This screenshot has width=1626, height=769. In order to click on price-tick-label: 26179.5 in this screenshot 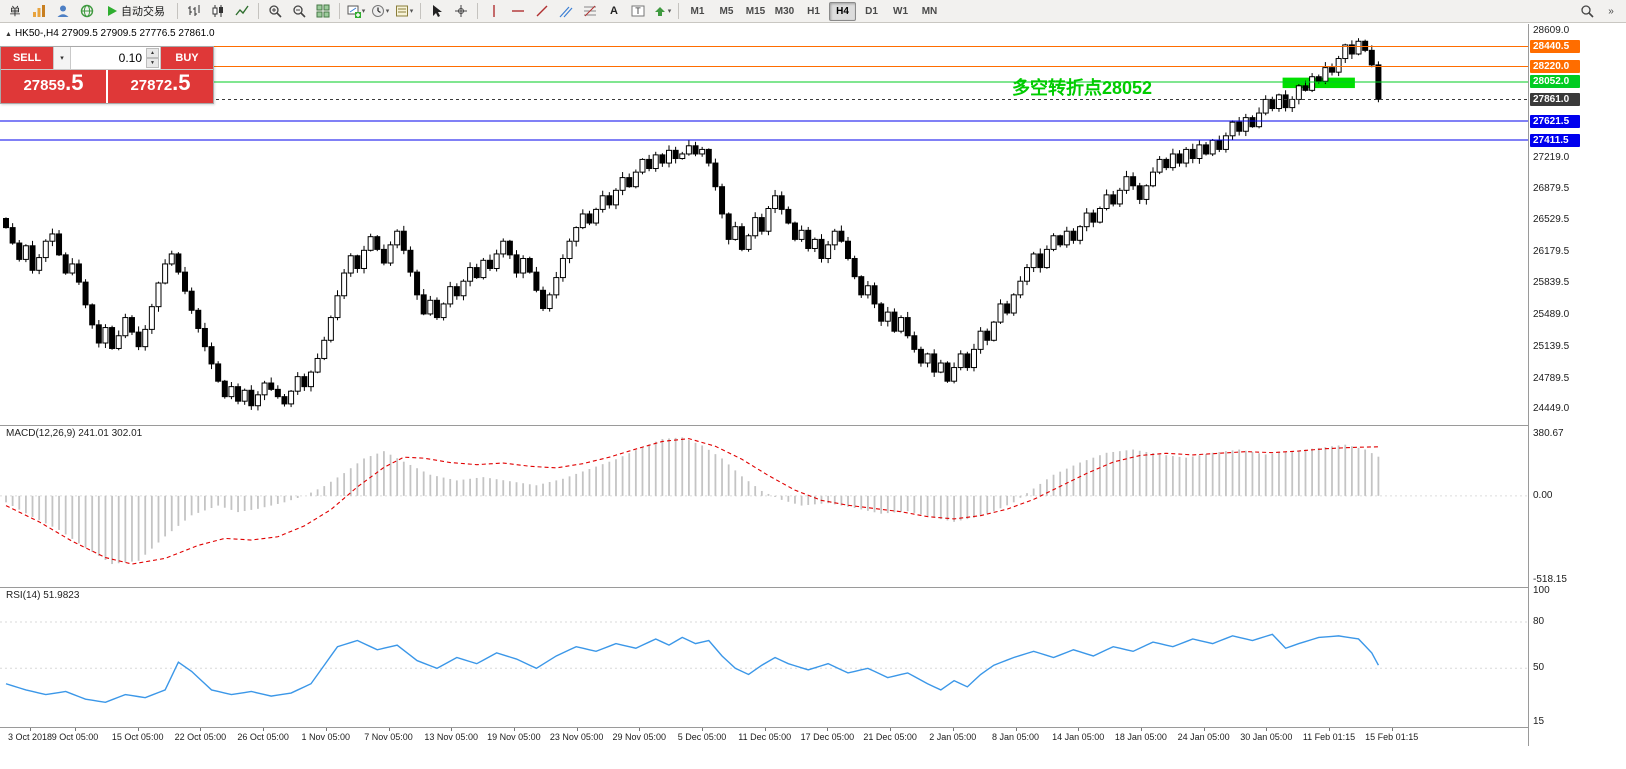, I will do `click(1551, 252)`.